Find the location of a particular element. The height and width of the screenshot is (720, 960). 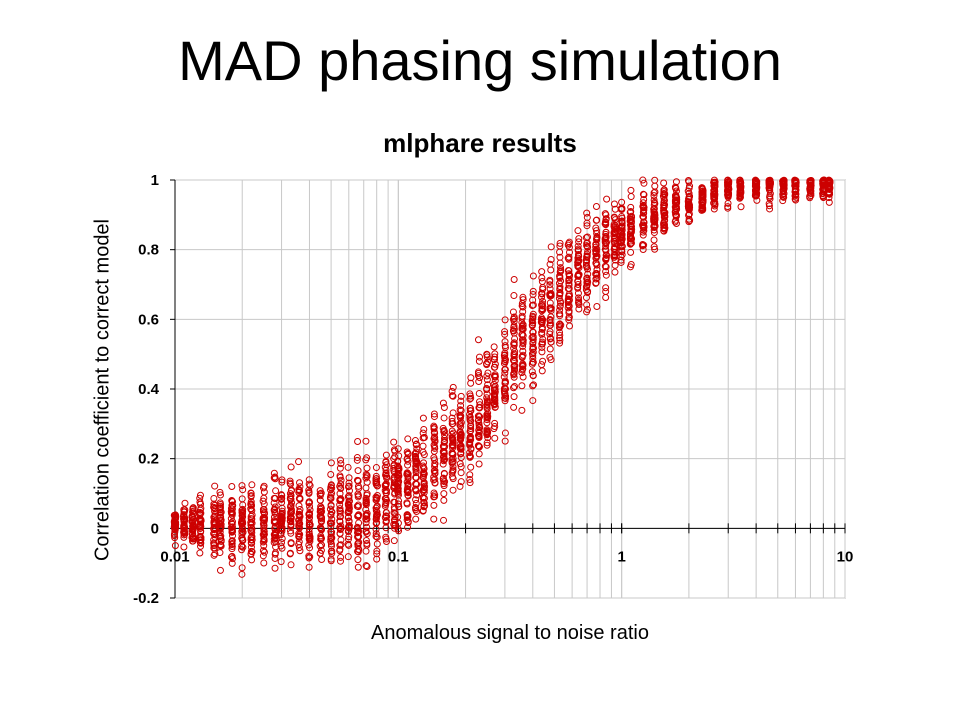

chart-title: mlphare results is located at coordinates (480, 143).